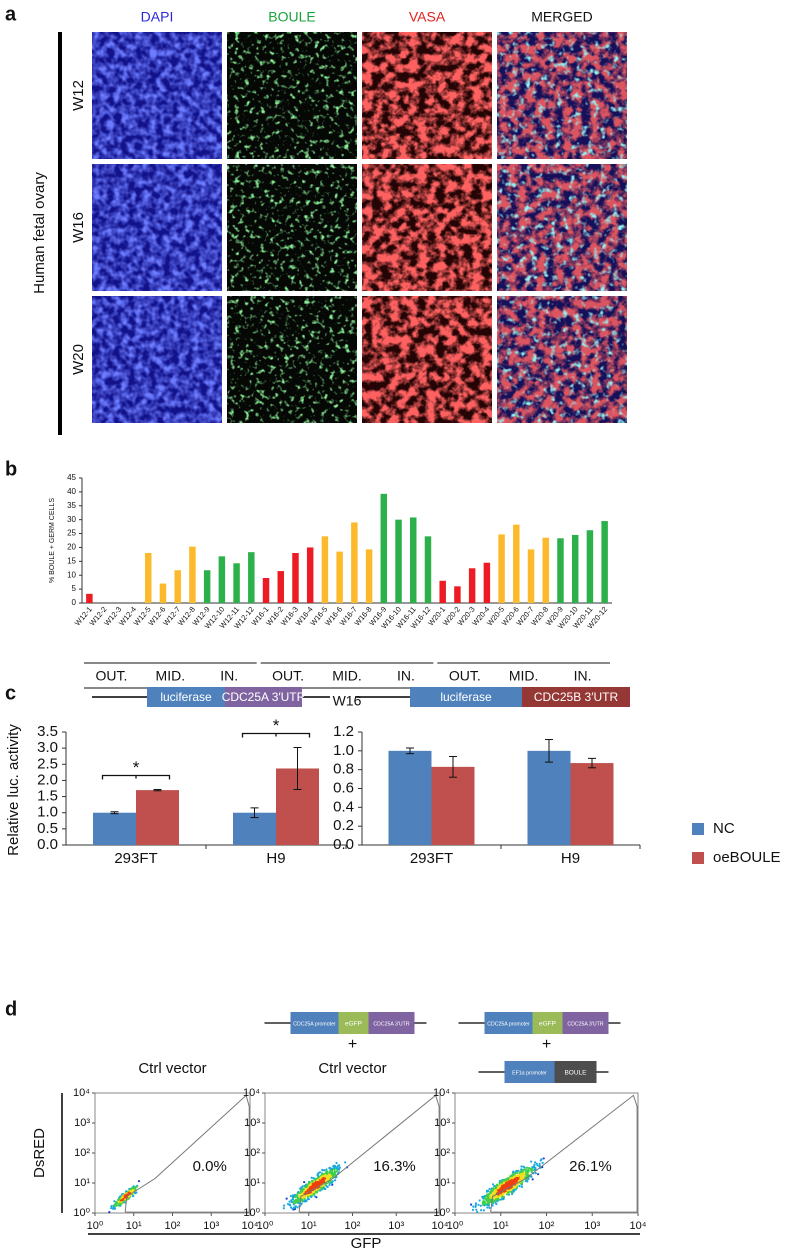 Image resolution: width=788 pixels, height=1253 pixels. Describe the element at coordinates (276, 735) in the screenshot. I see `significance-bracket` at that location.